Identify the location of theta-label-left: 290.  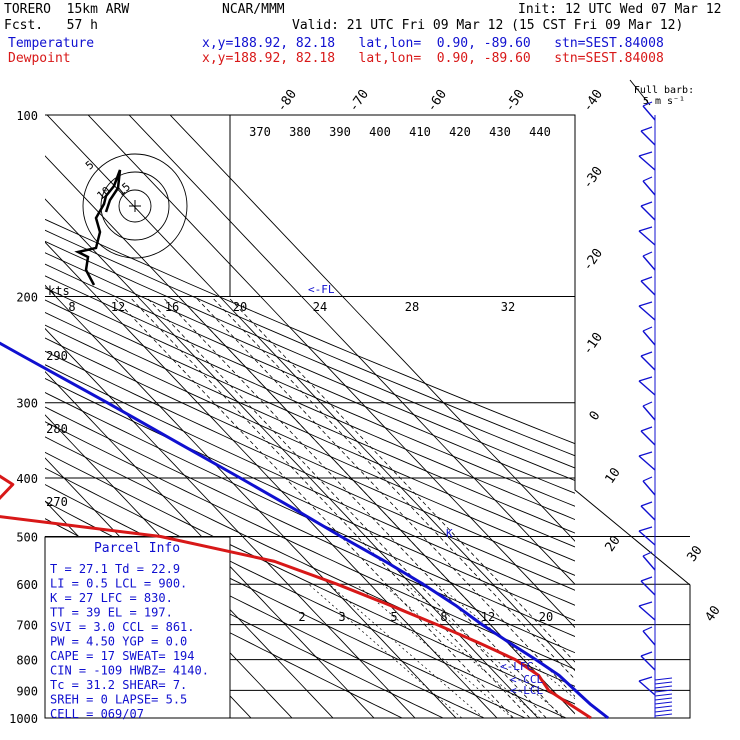
(57, 356).